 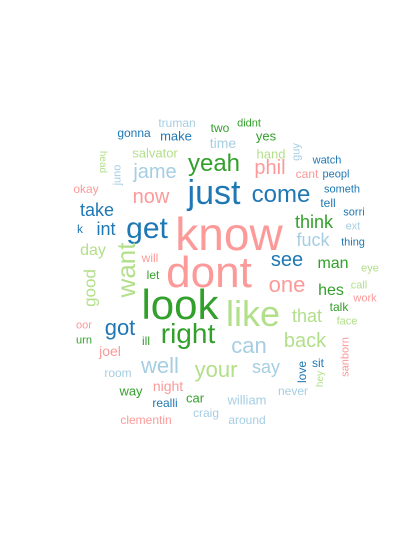 What do you see at coordinates (188, 333) in the screenshot?
I see `word-right: right` at bounding box center [188, 333].